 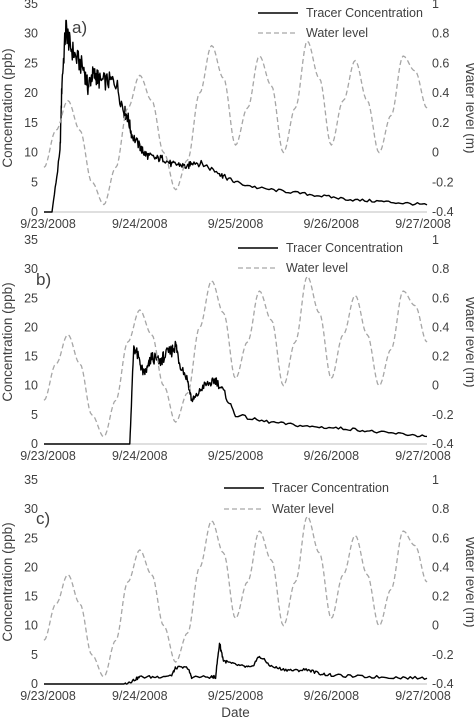 What do you see at coordinates (79, 27) in the screenshot?
I see `panel-label: a)` at bounding box center [79, 27].